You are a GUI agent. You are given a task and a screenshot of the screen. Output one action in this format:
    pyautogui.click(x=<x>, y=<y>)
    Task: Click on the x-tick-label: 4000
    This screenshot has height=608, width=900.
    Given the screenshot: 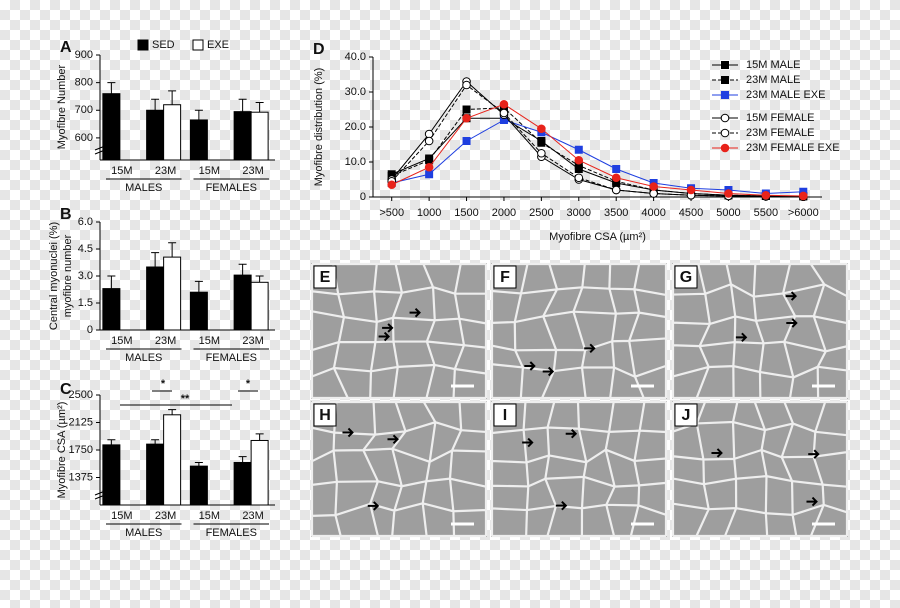 What is the action you would take?
    pyautogui.click(x=653, y=213)
    